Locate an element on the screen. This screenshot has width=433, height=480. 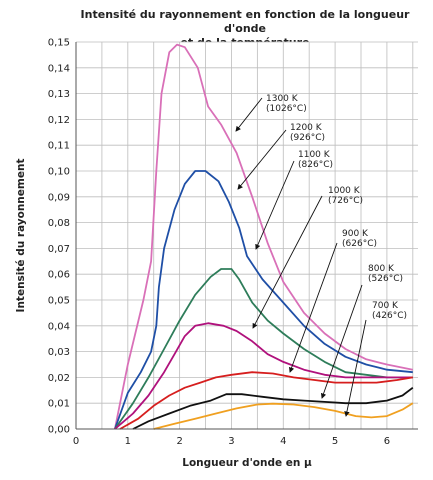
x-axis-label: Longueur d'onde en μ is located at coordinates (247, 463).